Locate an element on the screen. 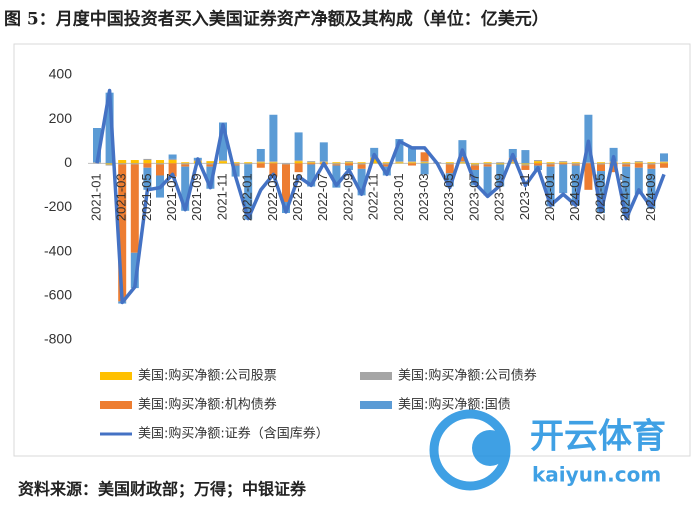  x-tick-label: 2023-09 is located at coordinates (499, 197).